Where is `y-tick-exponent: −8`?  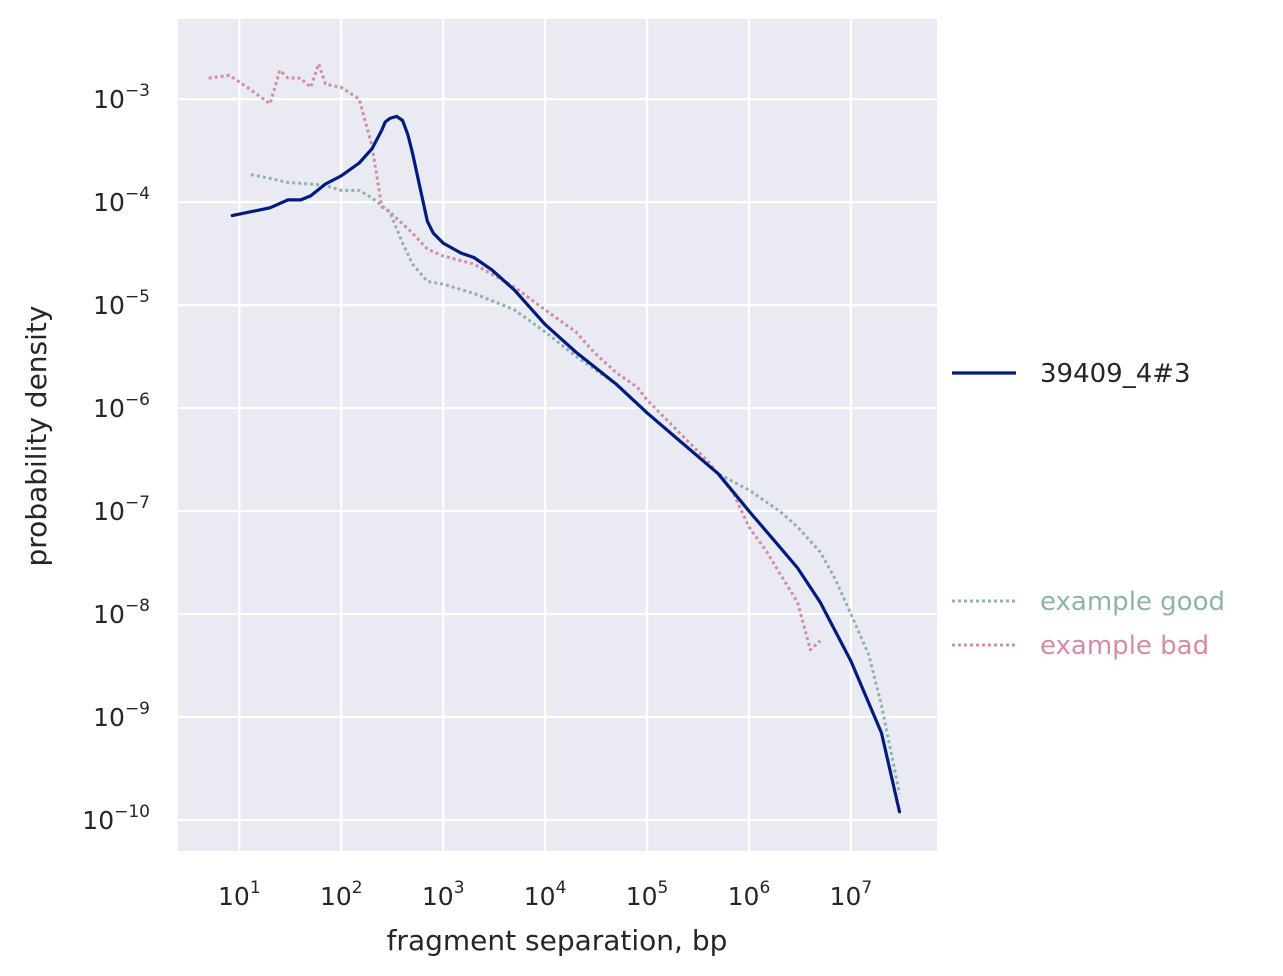 y-tick-exponent: −8 is located at coordinates (137, 606).